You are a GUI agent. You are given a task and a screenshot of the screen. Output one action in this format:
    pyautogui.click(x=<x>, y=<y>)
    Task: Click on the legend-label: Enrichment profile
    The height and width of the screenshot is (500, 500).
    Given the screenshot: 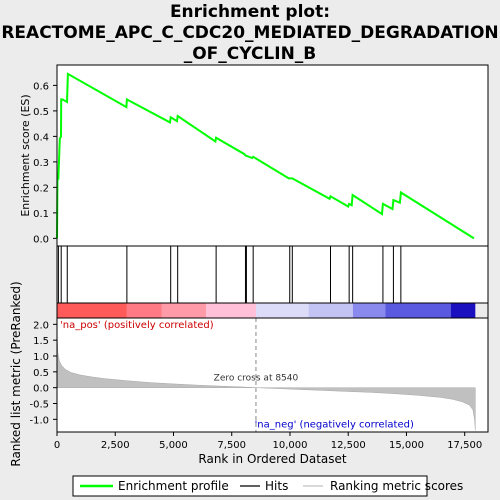 What is the action you would take?
    pyautogui.click(x=173, y=486)
    